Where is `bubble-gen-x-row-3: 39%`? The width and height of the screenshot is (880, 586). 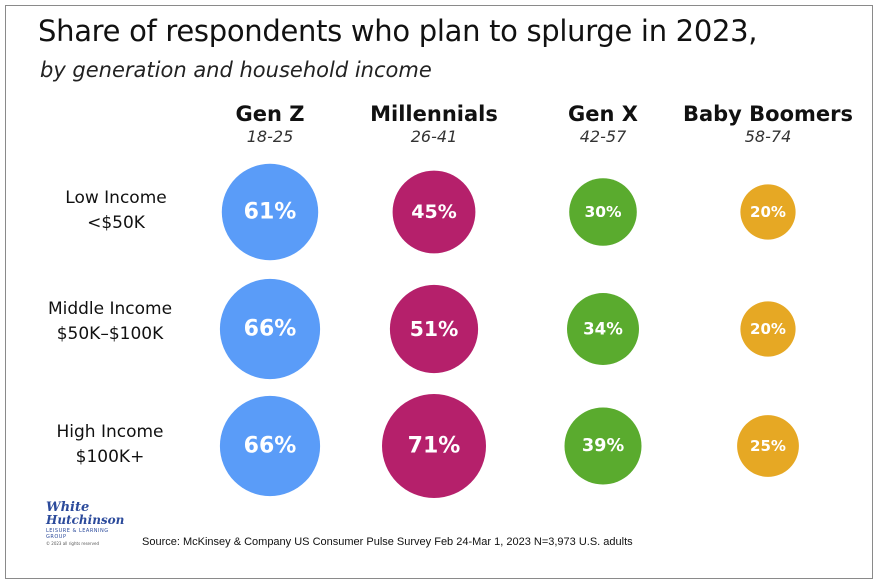 bubble-gen-x-row-3: 39% is located at coordinates (603, 446).